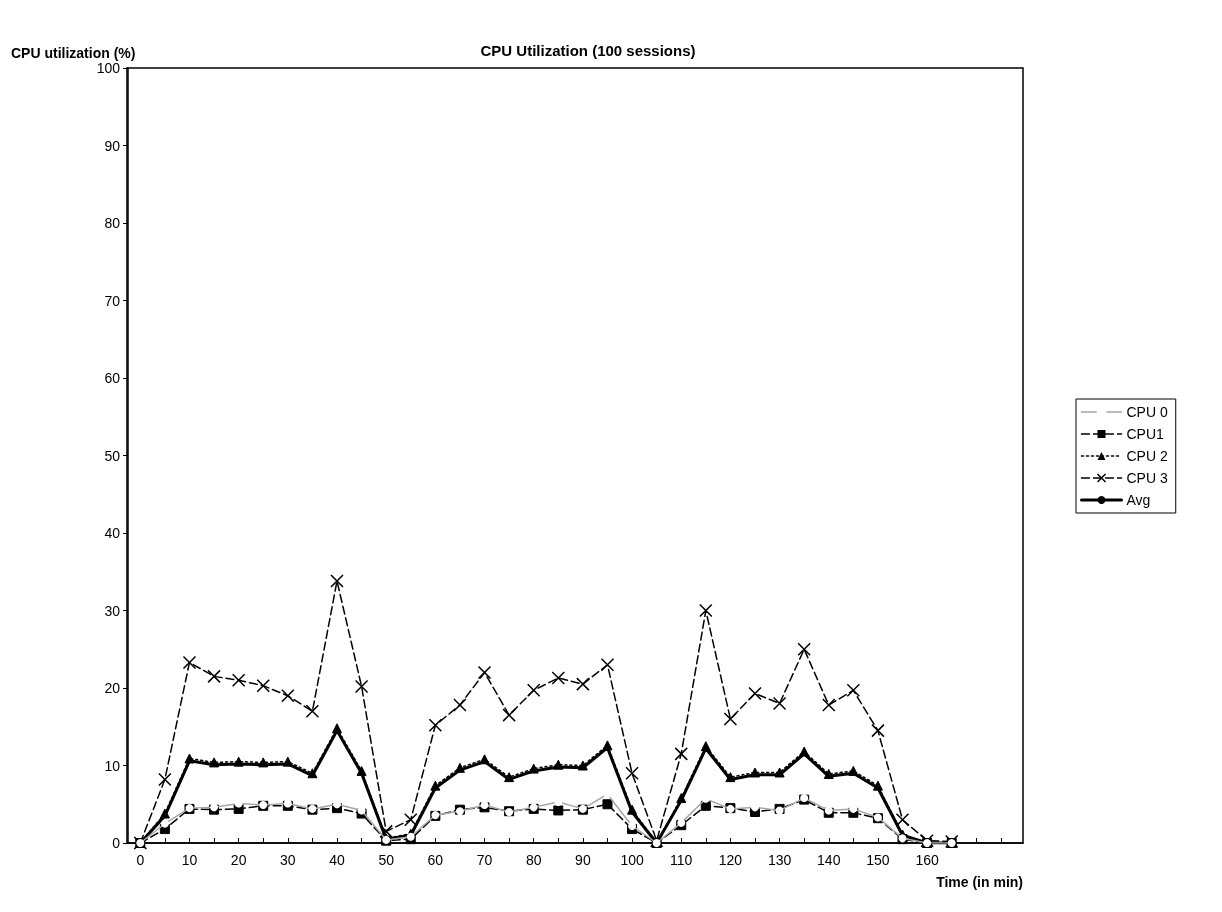 The image size is (1222, 912). What do you see at coordinates (435, 860) in the screenshot?
I see `x-tick-label: 60` at bounding box center [435, 860].